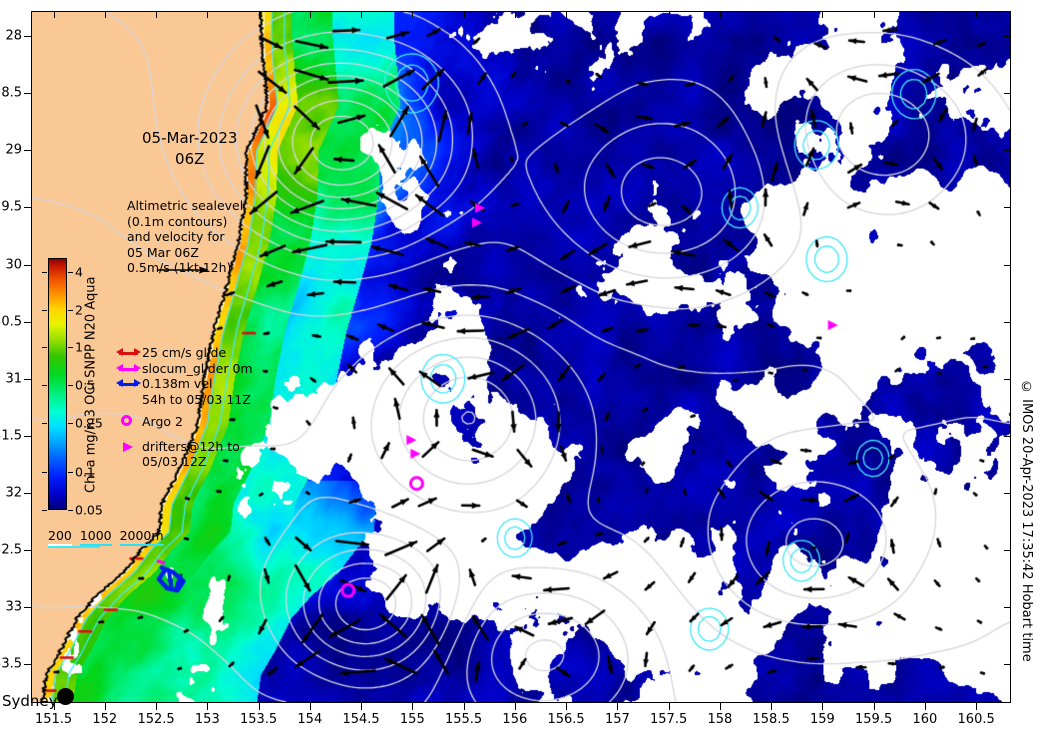 This screenshot has width=1040, height=750. I want to click on colorbar-tick-label: 2, so click(79, 310).